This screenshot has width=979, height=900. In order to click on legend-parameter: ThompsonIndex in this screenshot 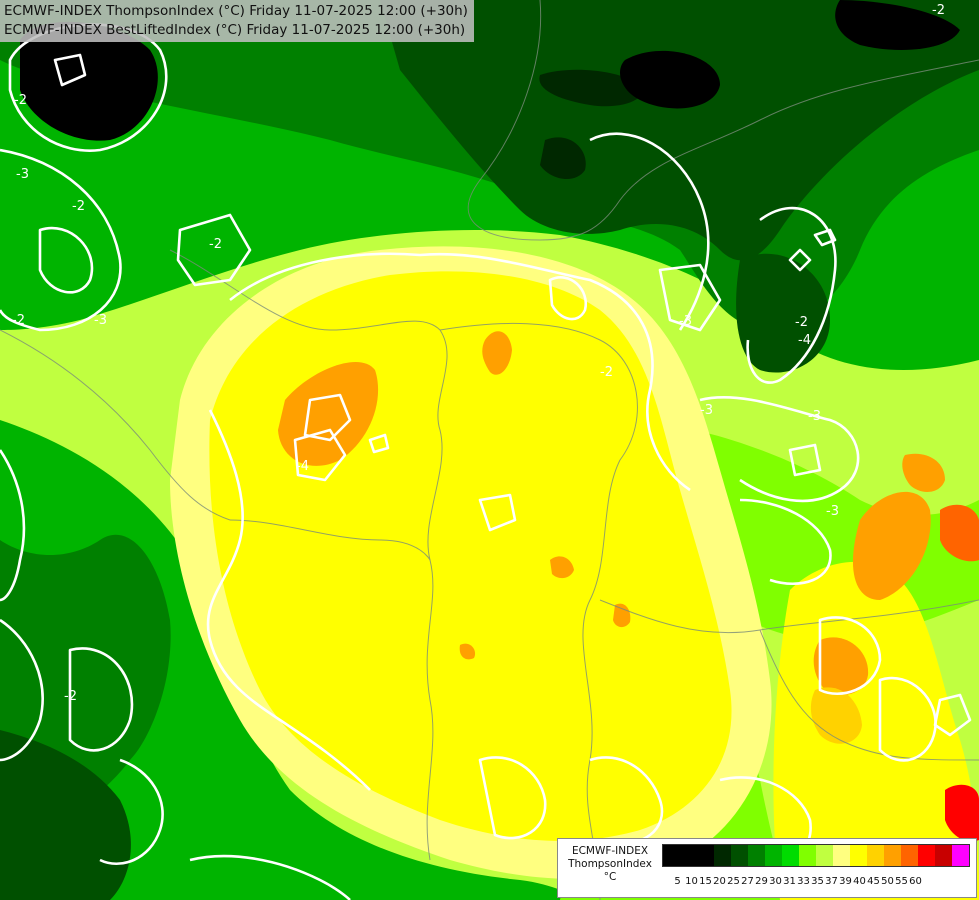, I will do `click(610, 864)`.